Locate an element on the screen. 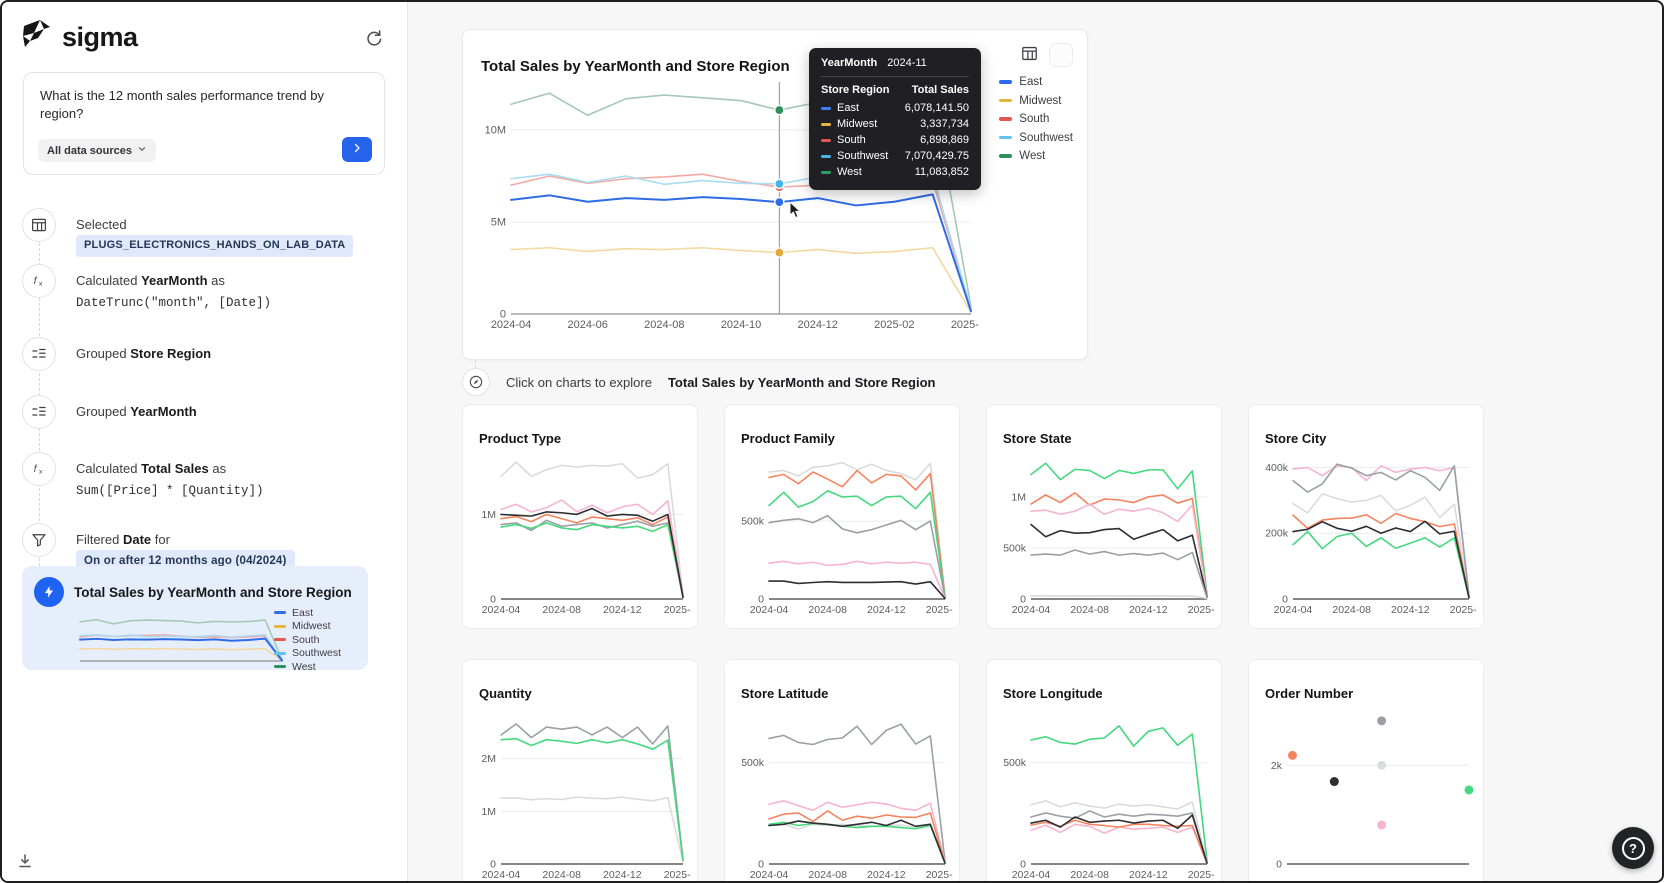 This screenshot has height=883, width=1664. explore-card-order-number: Order Number 0 2k is located at coordinates (1366, 770).